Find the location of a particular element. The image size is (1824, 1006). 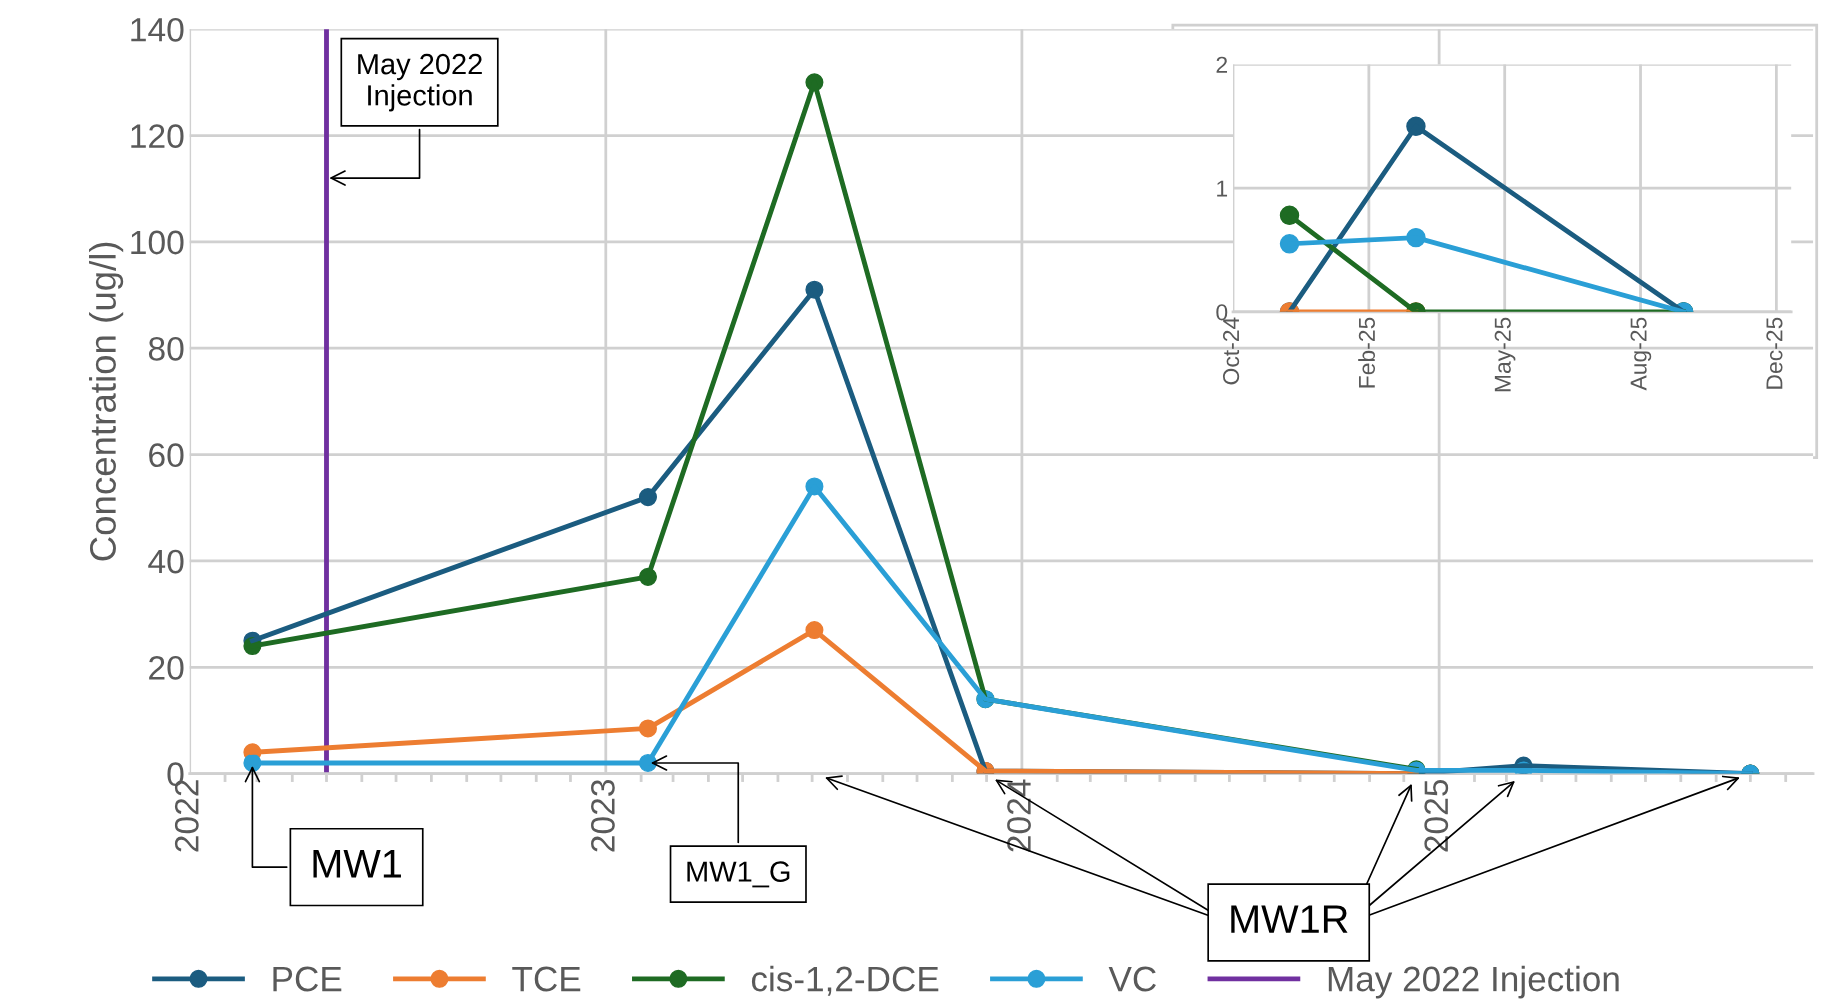

annotation: May 2022 Injection is located at coordinates (420, 82).